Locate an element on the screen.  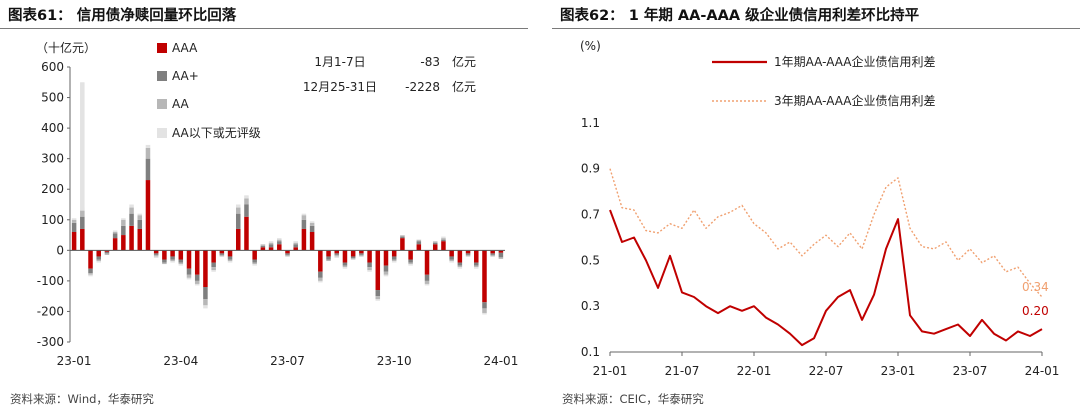
x-tick-label: 22-01 is located at coordinates (754, 371).